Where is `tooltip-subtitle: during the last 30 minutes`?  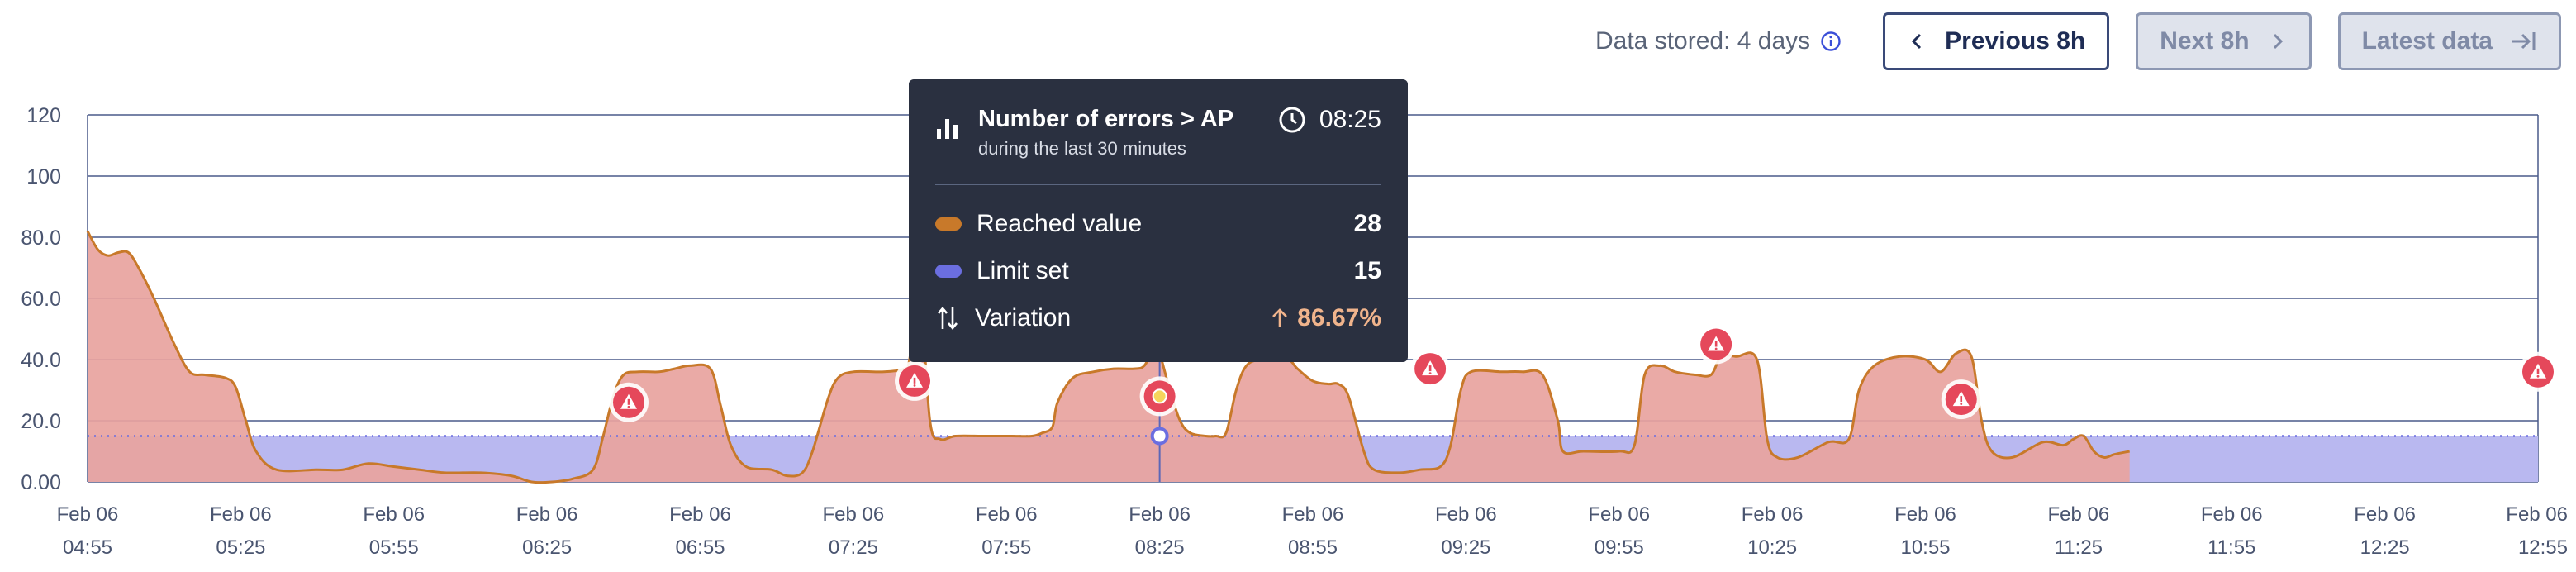
tooltip-subtitle: during the last 30 minutes is located at coordinates (1082, 148).